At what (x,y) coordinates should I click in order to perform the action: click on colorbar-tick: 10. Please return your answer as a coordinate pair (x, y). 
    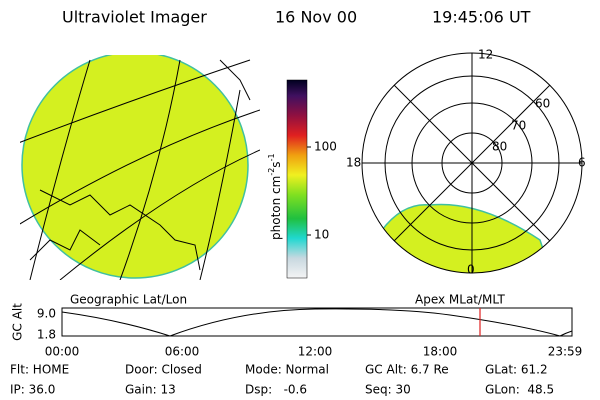
    Looking at the image, I should click on (321, 235).